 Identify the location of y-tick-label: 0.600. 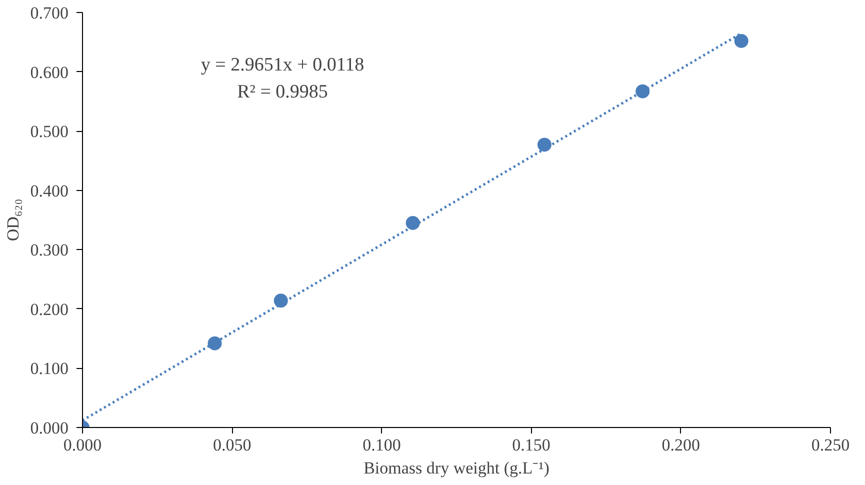
(49, 72).